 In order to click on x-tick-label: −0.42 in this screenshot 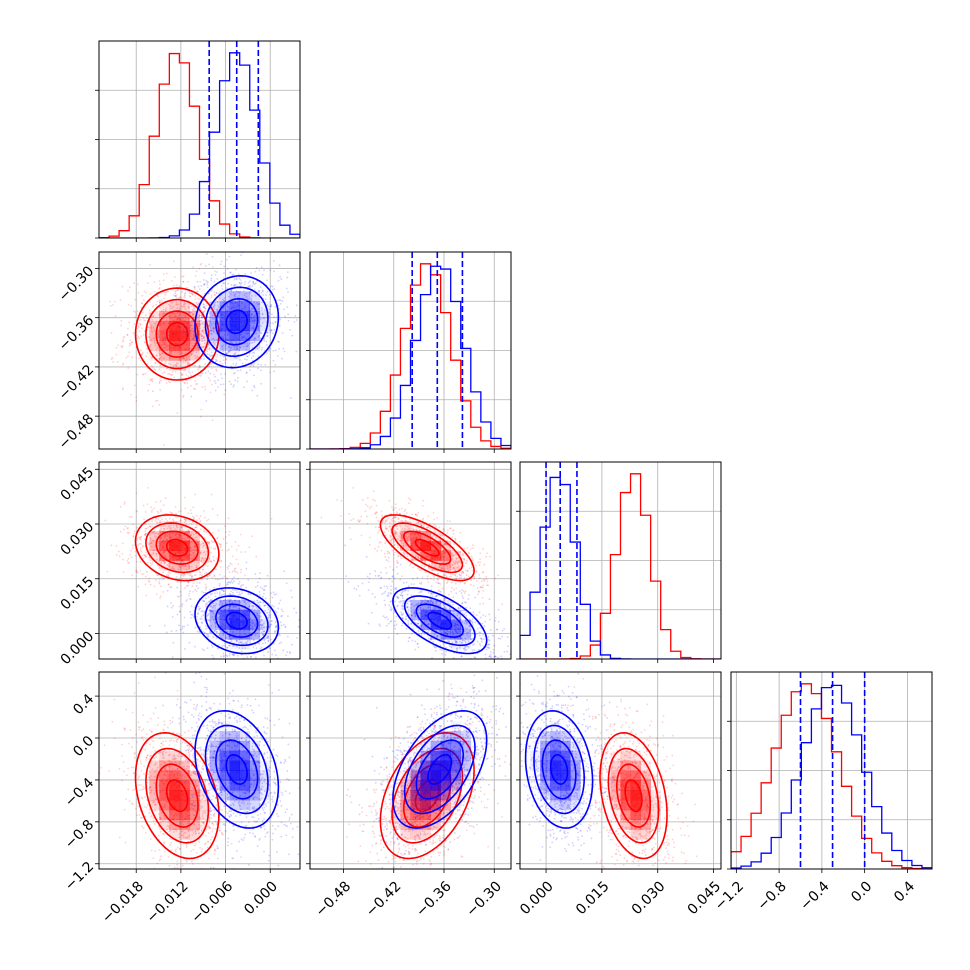, I will do `click(384, 899)`.